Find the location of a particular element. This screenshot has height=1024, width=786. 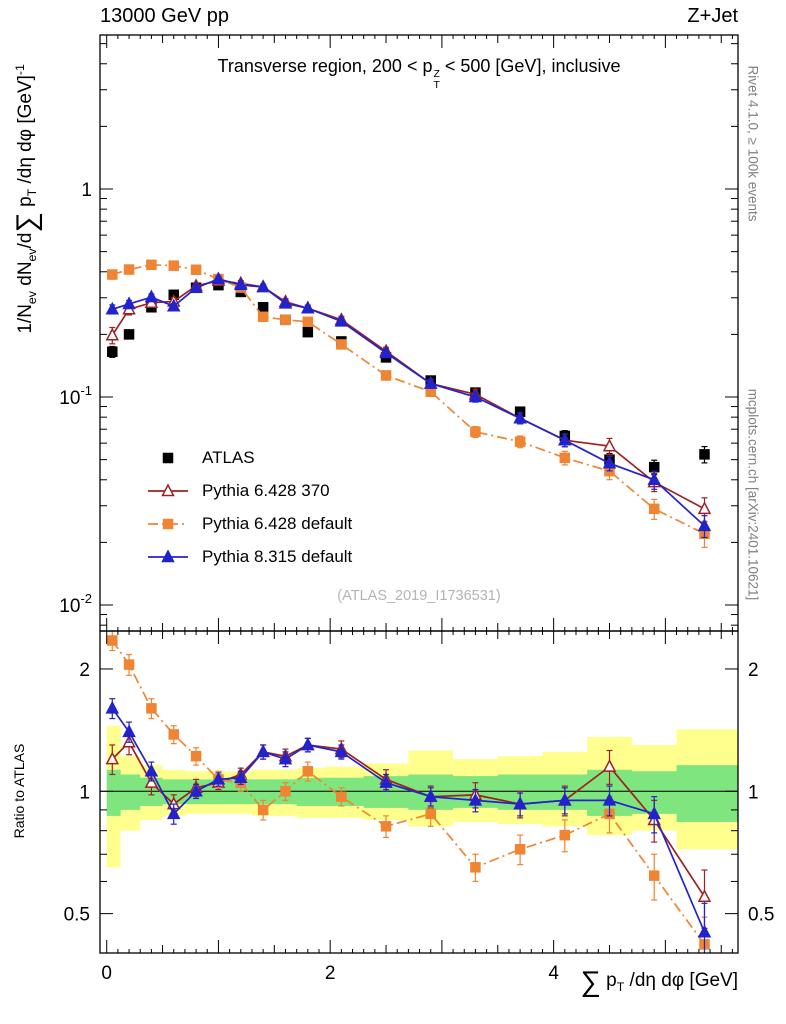

legend-marker-py6-def is located at coordinates (168, 523).